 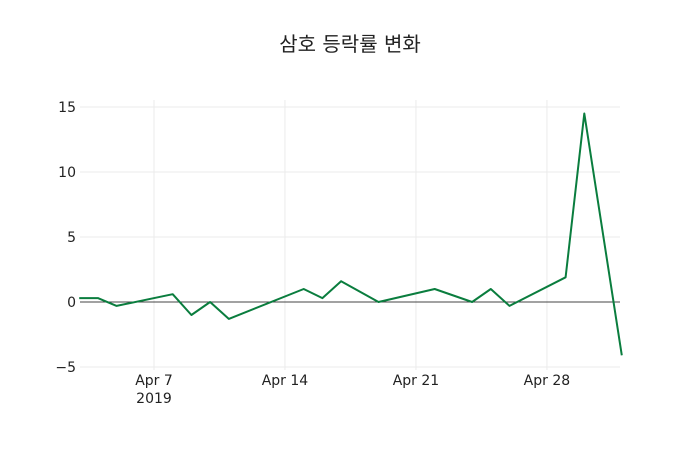 I want to click on x-tick-label: Apr 7, so click(x=154, y=381).